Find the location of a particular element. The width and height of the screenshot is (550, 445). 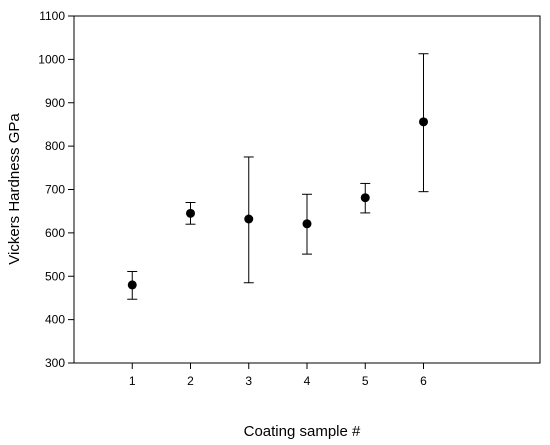

y-tick-label: 700 is located at coordinates (55, 190).